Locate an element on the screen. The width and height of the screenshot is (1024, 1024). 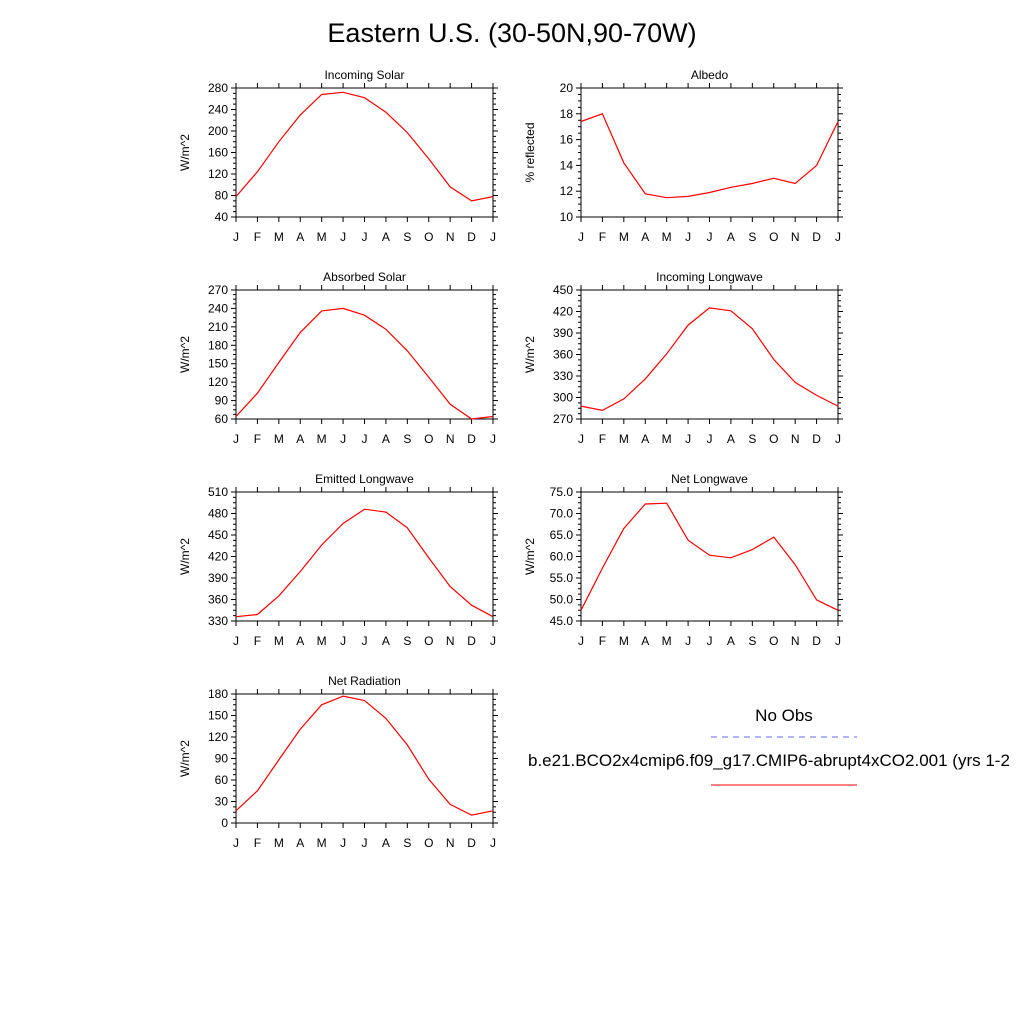
panel-6-xtick-label: M is located at coordinates (624, 641).